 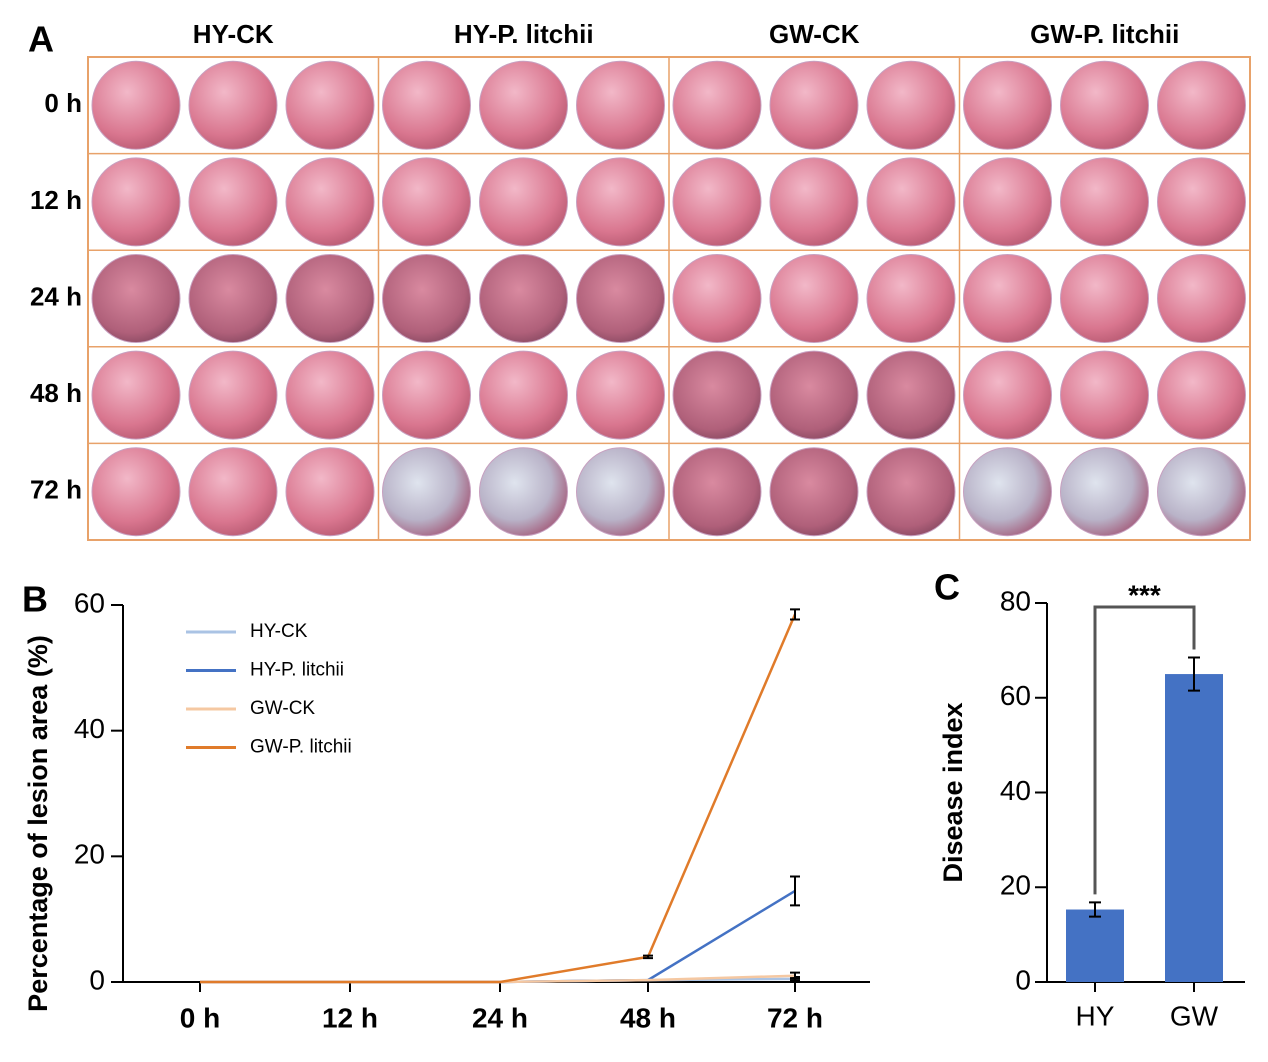 I want to click on legend-label: GW-P. litchii, so click(x=301, y=747).